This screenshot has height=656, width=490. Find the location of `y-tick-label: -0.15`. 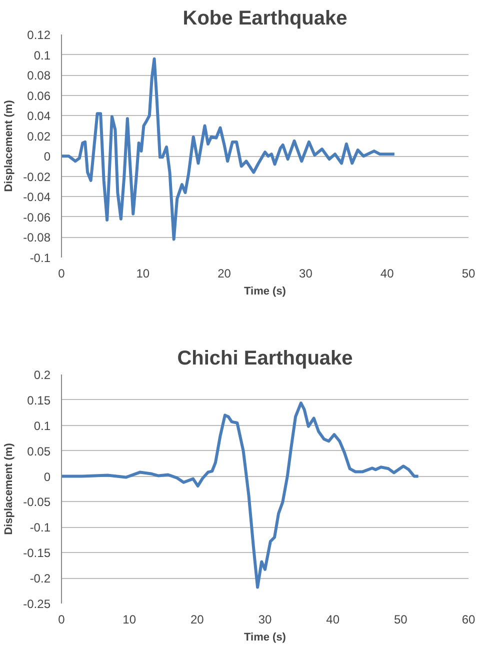

y-tick-label: -0.15 is located at coordinates (37, 553).